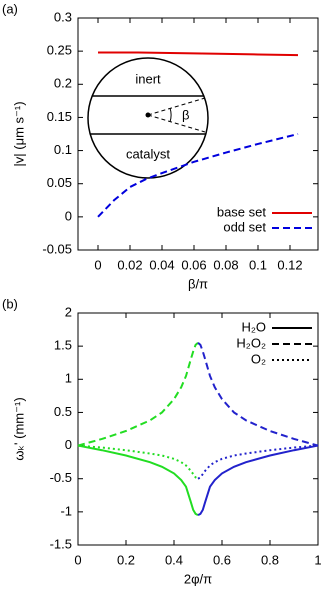 The width and height of the screenshot is (335, 592). Describe the element at coordinates (270, 559) in the screenshot. I see `x-tick-label: 0.8` at that location.